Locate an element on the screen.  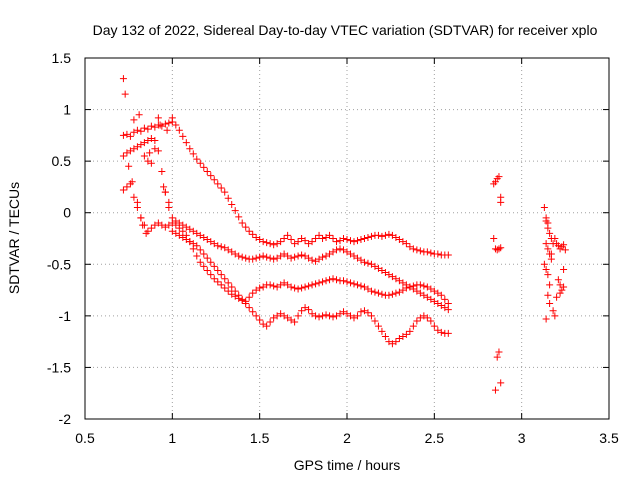
series-scatter-early is located at coordinates (147, 156).